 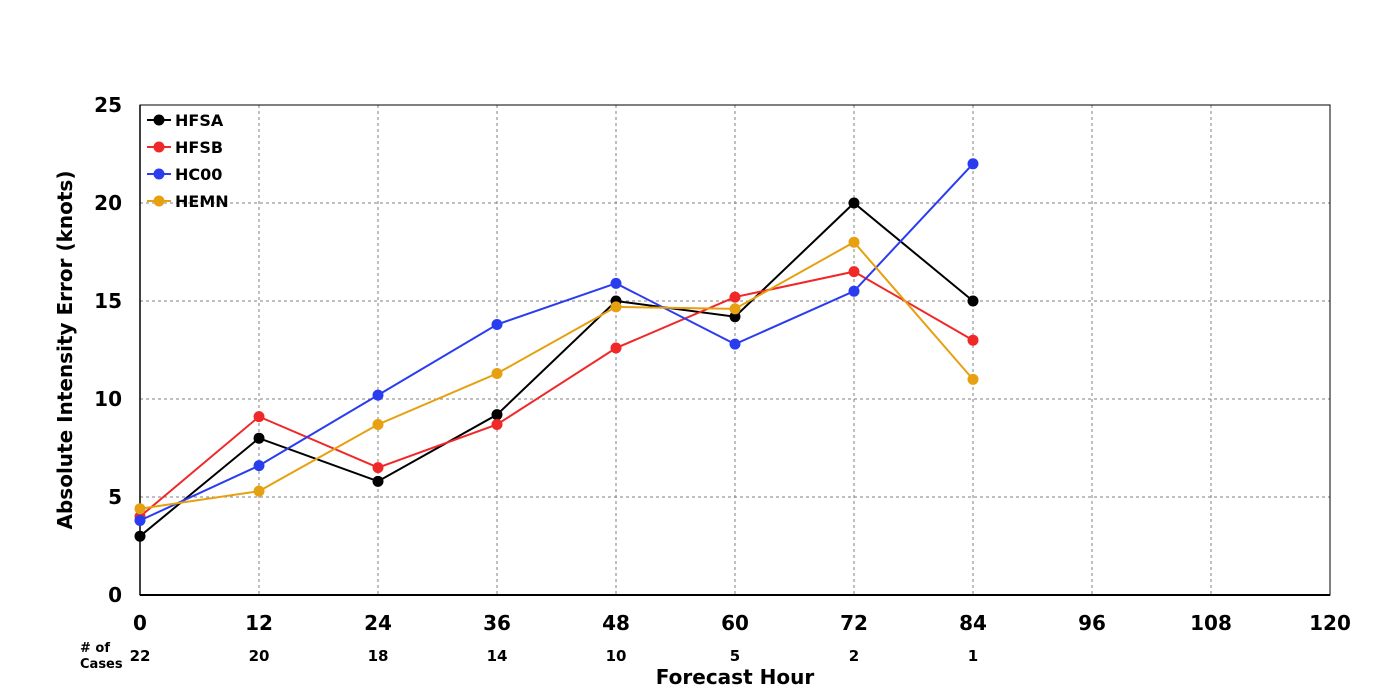 What do you see at coordinates (973, 656) in the screenshot?
I see `case-count: 1` at bounding box center [973, 656].